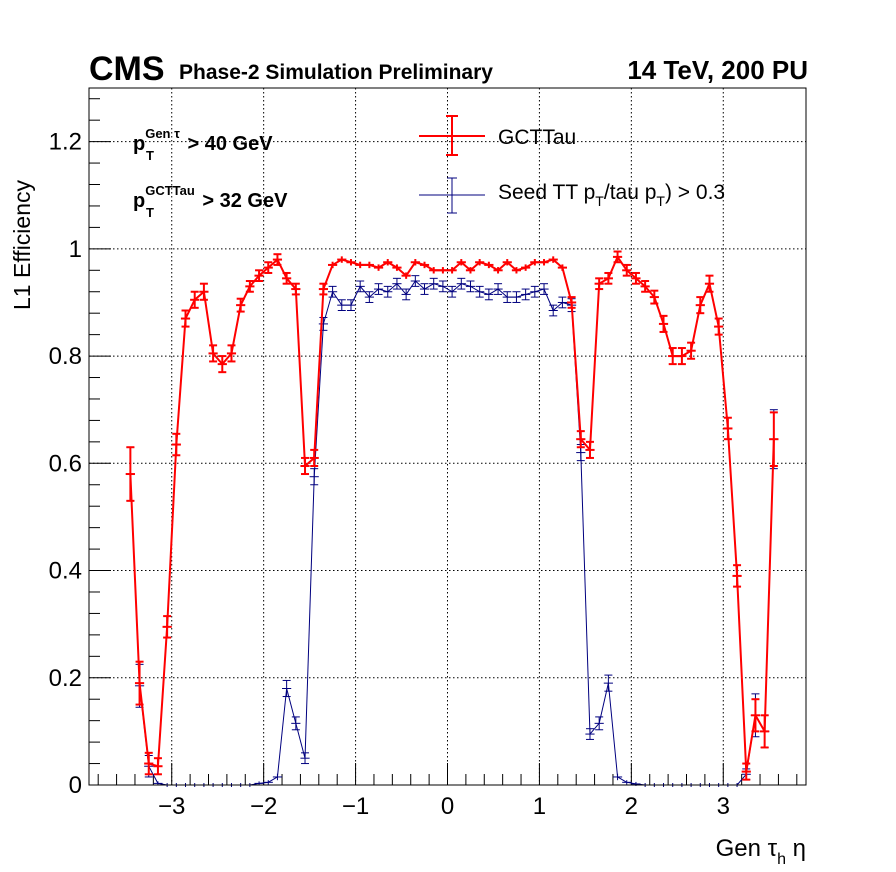 The height and width of the screenshot is (872, 896). I want to click on y-tick-label: 0.6, so click(65, 463).